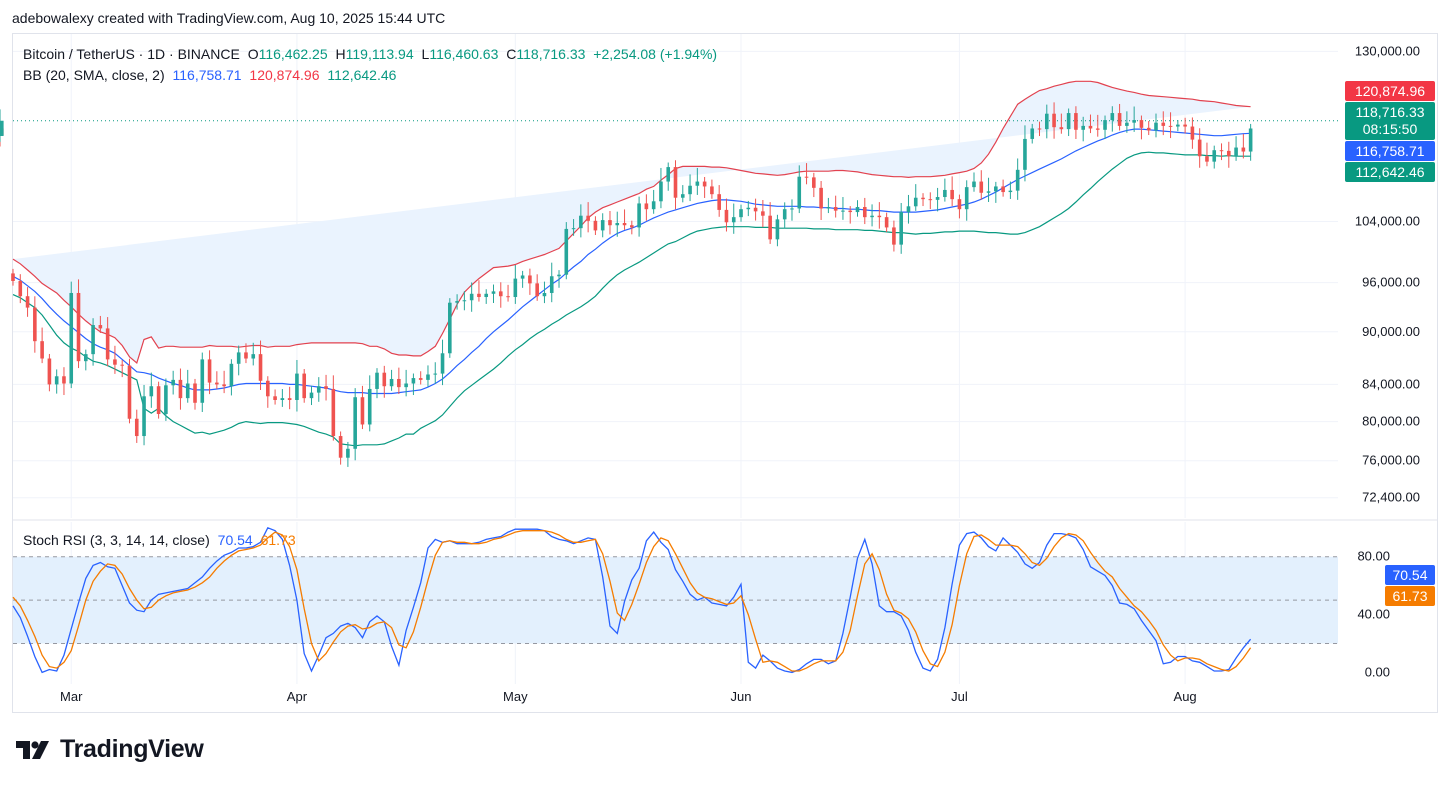  I want to click on stoch-label: Stoch RSI (3, 3, 14, 14, close), so click(116, 540).